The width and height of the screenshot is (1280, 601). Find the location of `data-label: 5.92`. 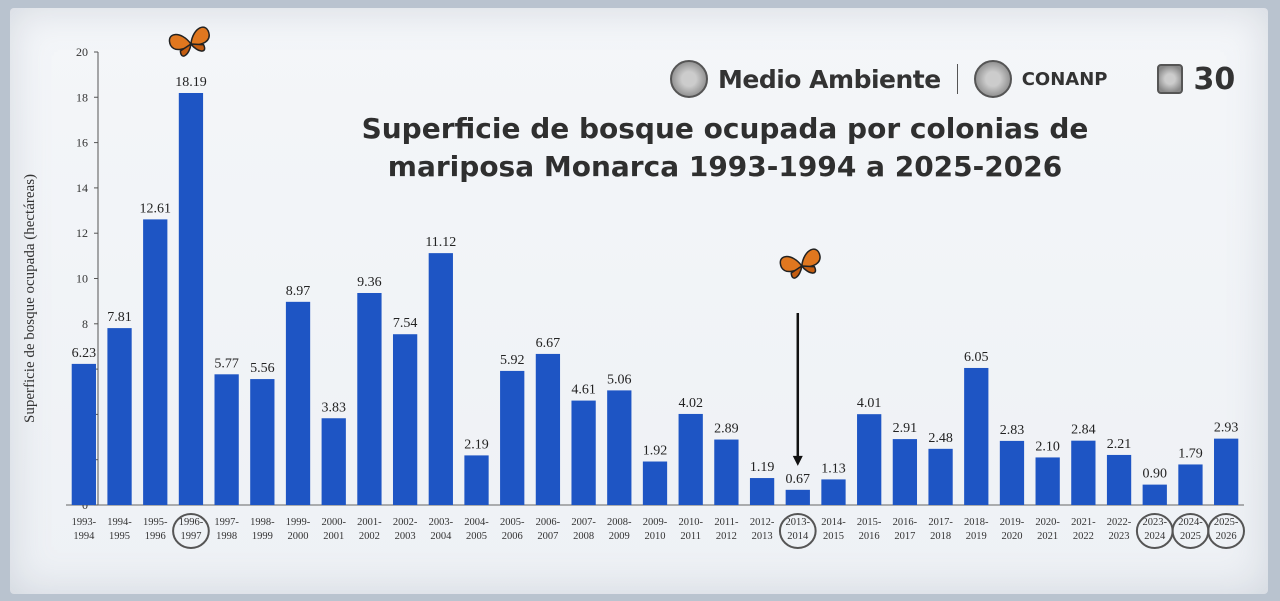

data-label: 5.92 is located at coordinates (512, 360).